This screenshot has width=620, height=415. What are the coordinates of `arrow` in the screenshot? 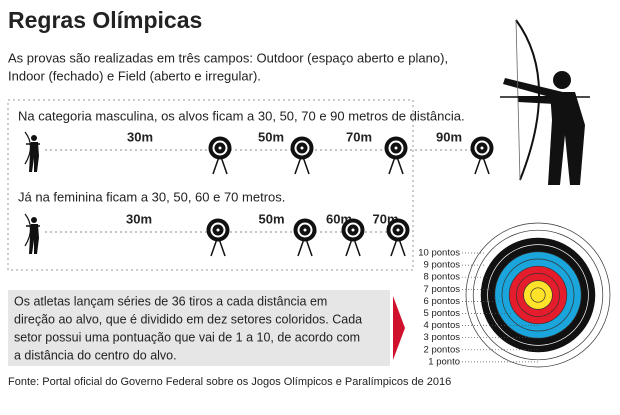 It's located at (399, 328).